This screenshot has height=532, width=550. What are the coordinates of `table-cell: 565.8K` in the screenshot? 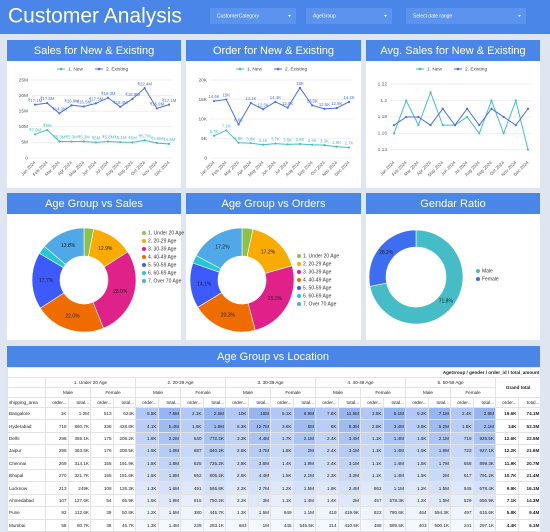 It's located at (214, 488).